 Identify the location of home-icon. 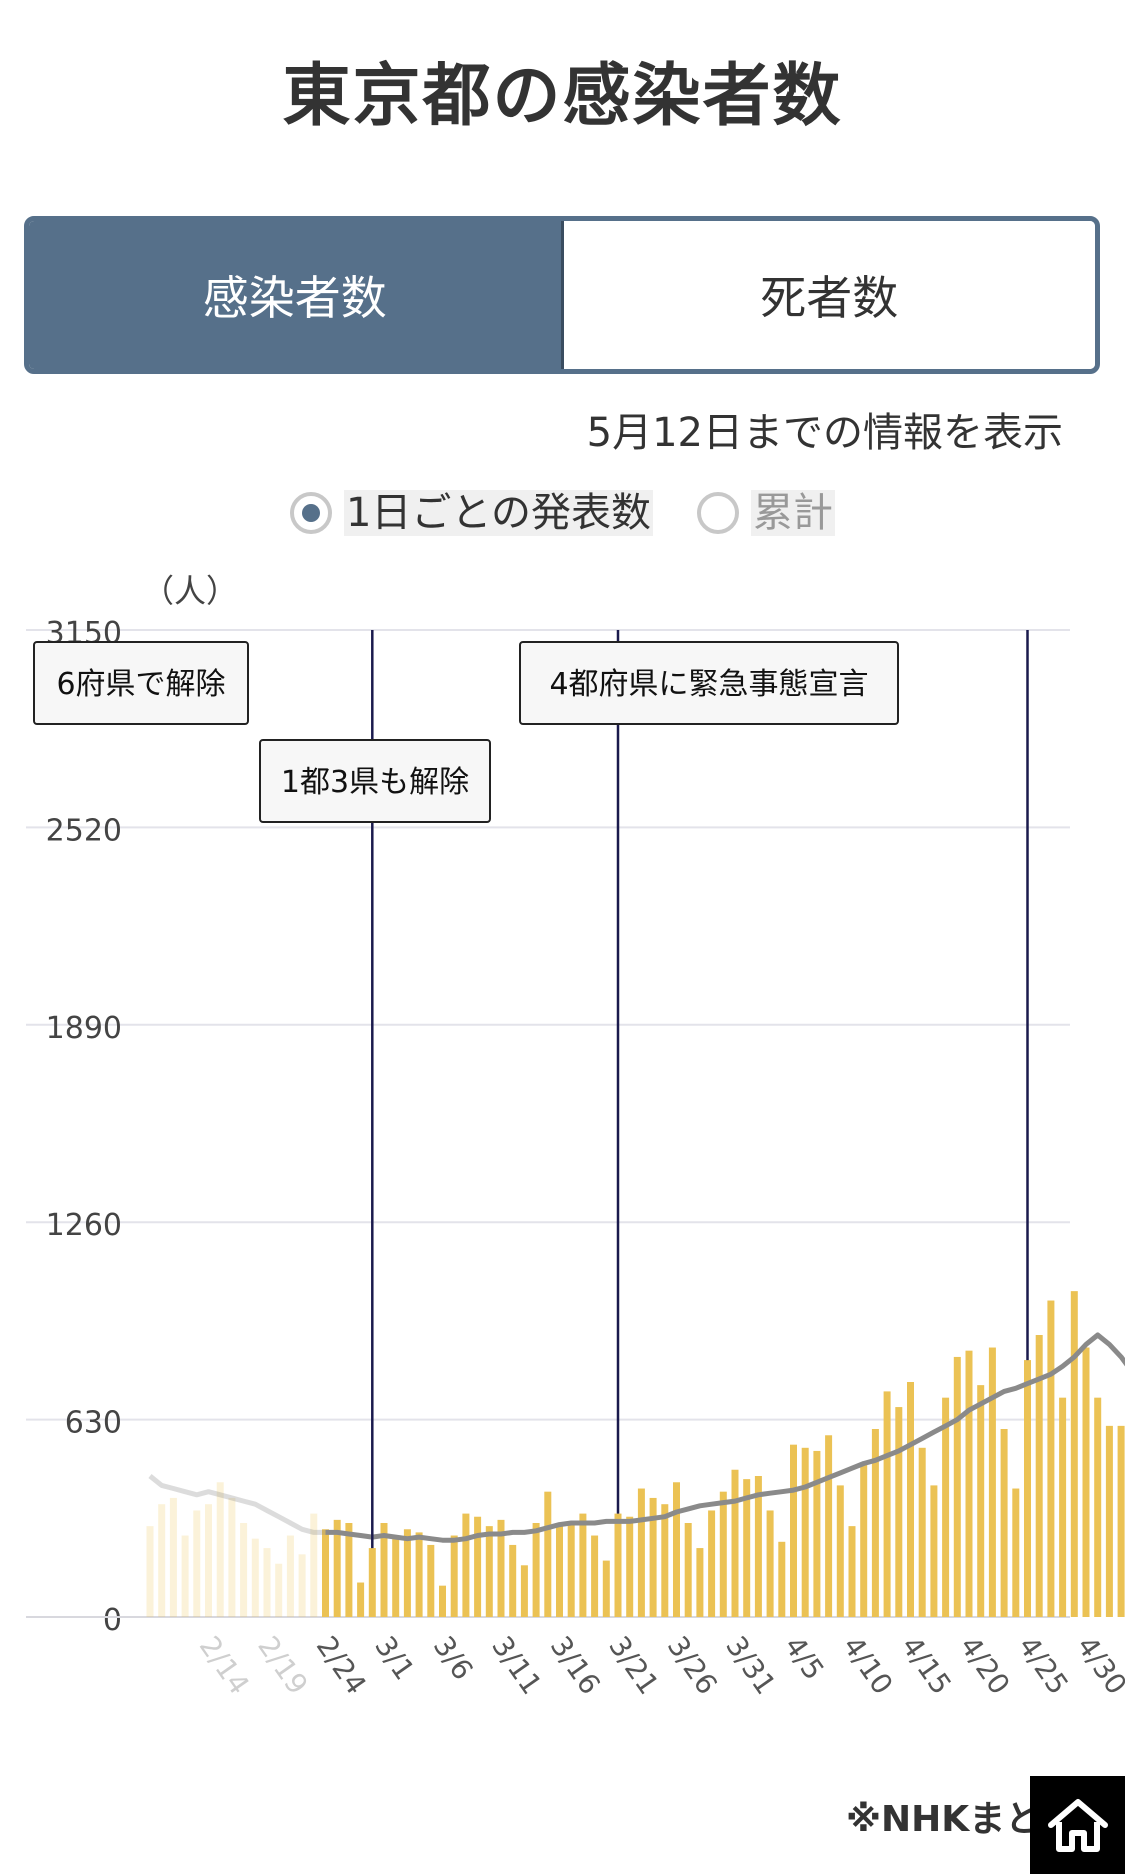
(1077, 1825).